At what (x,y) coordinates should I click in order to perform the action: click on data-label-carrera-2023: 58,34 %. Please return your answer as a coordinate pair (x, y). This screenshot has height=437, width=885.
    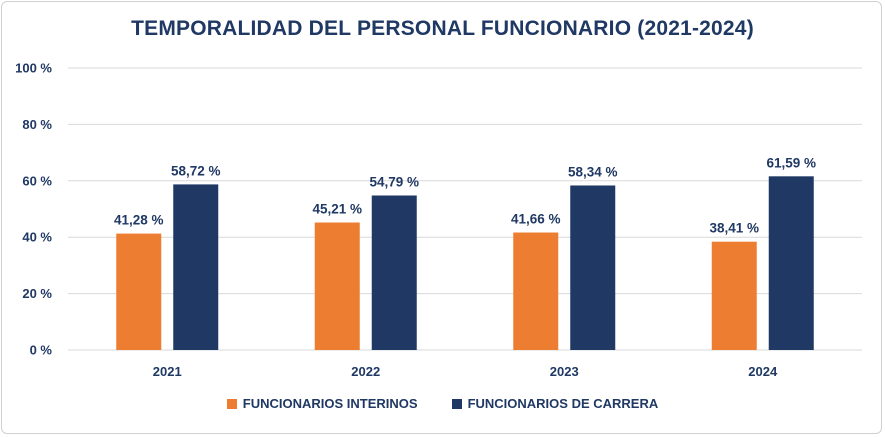
    Looking at the image, I should click on (593, 171).